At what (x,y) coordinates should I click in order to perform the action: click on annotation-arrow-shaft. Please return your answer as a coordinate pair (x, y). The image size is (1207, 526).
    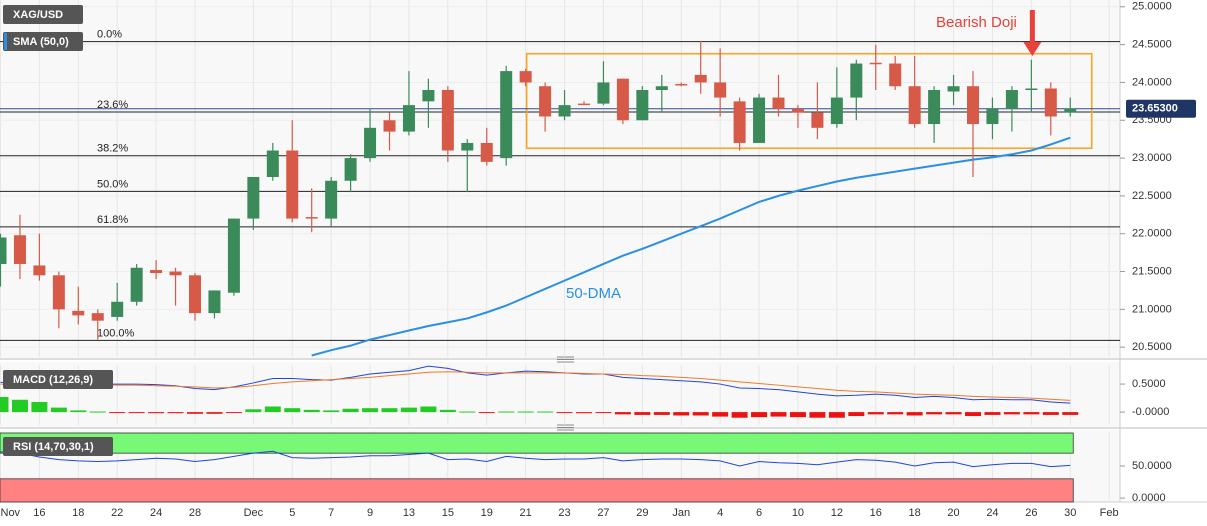
    Looking at the image, I should click on (1032, 26).